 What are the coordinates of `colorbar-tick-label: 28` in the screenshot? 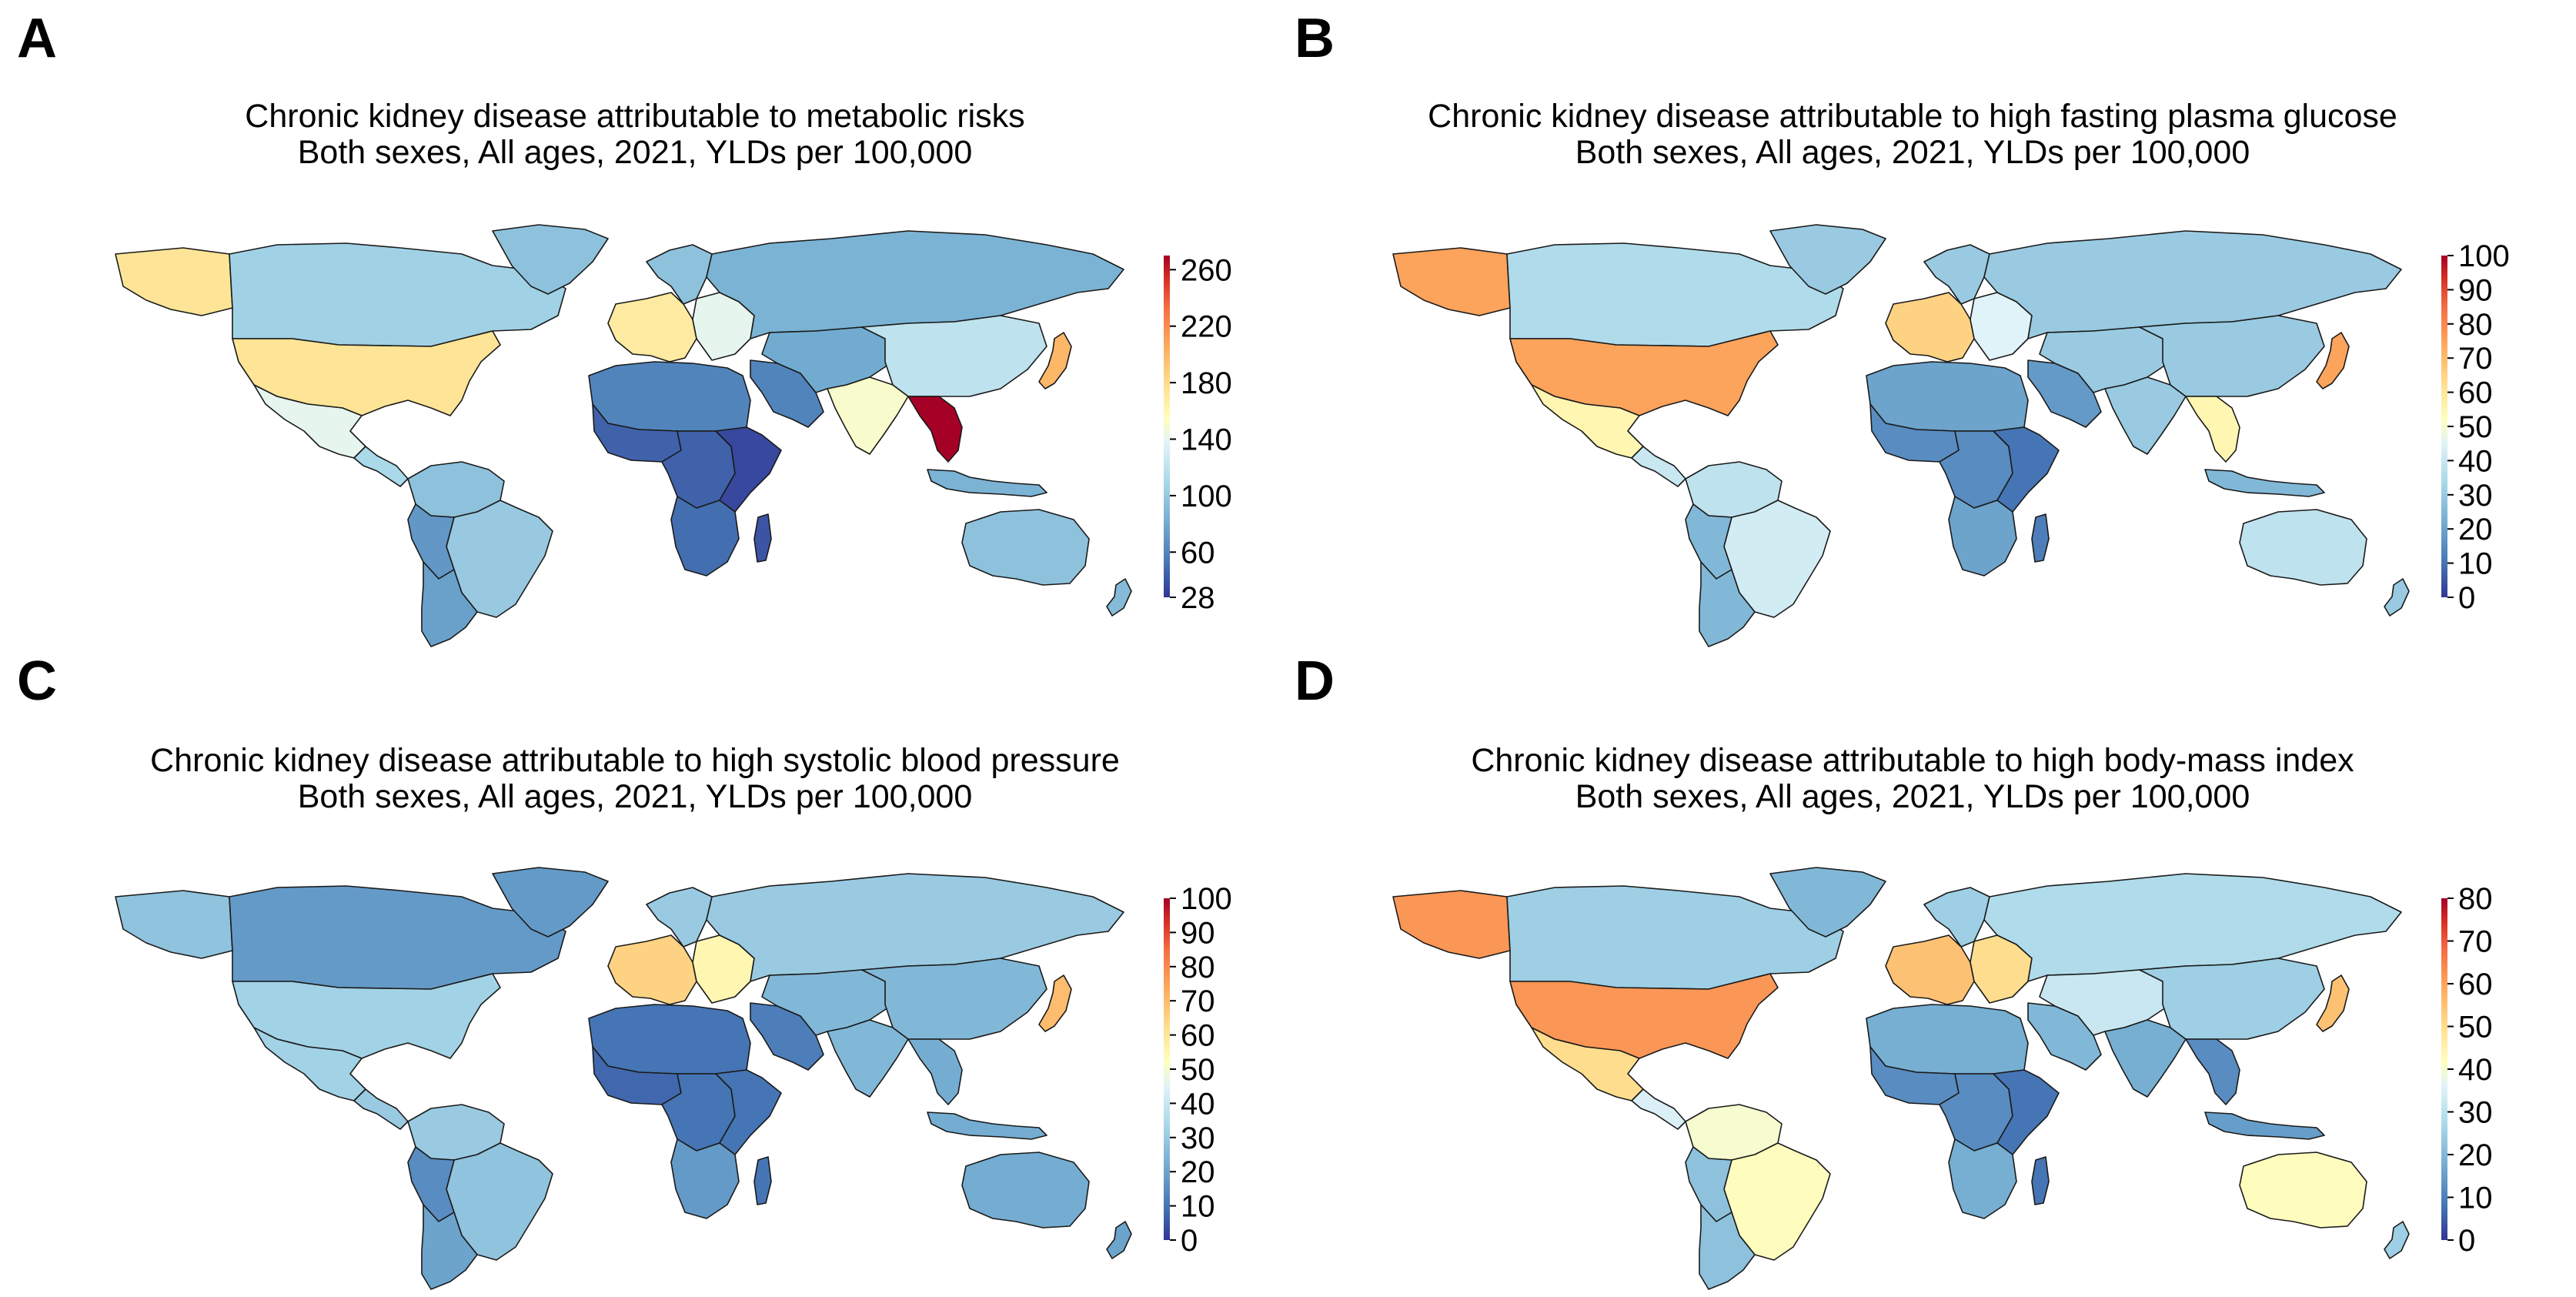 It's located at (1198, 598).